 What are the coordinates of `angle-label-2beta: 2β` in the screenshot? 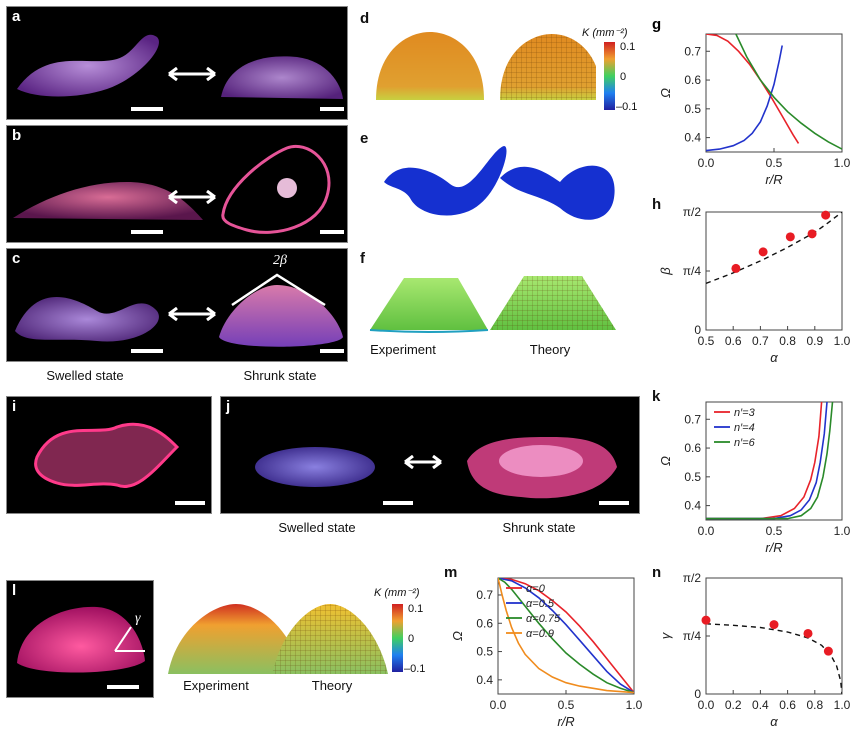 It's located at (280, 260).